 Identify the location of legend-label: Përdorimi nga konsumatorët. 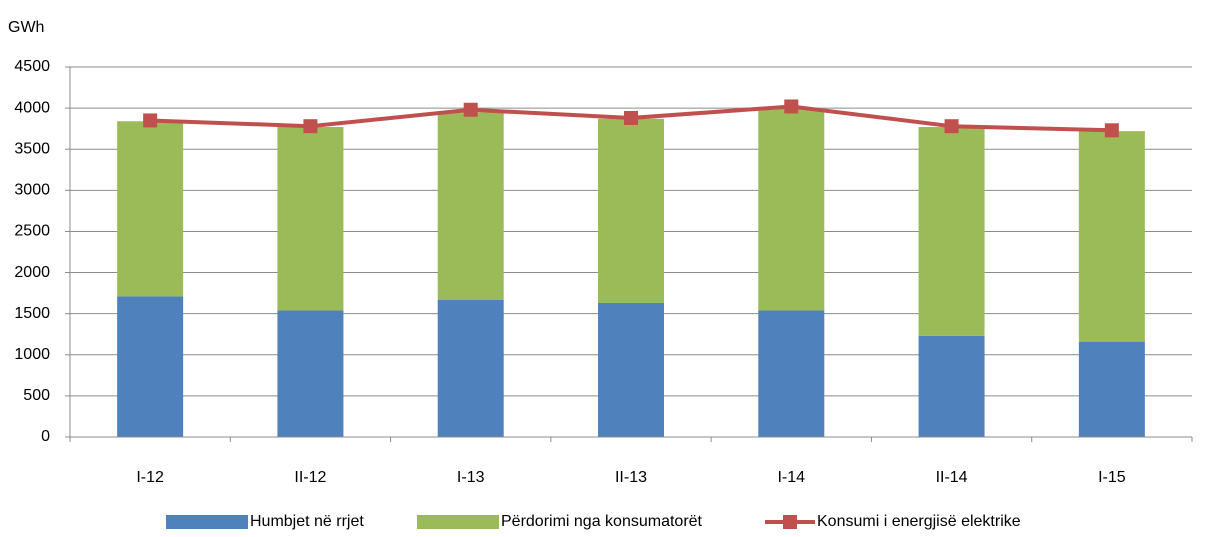
(602, 521).